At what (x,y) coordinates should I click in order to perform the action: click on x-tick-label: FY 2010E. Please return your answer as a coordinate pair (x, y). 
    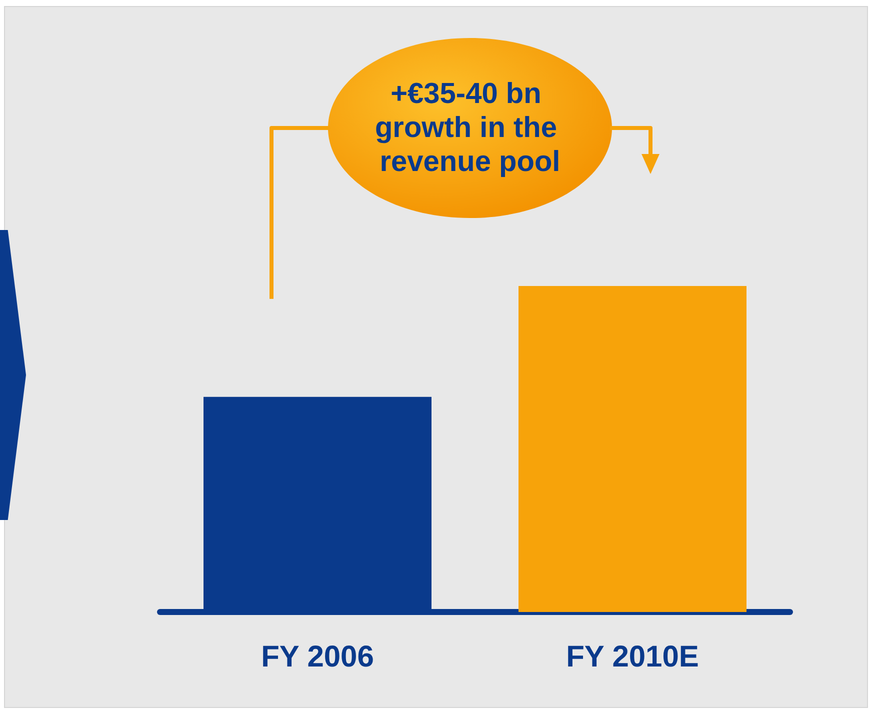
    Looking at the image, I should click on (632, 657).